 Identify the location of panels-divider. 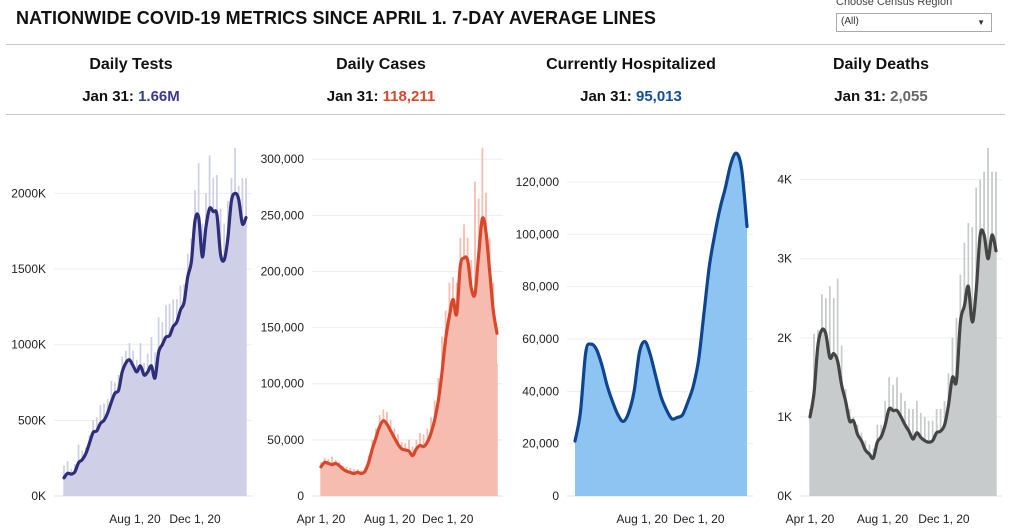
(505, 114).